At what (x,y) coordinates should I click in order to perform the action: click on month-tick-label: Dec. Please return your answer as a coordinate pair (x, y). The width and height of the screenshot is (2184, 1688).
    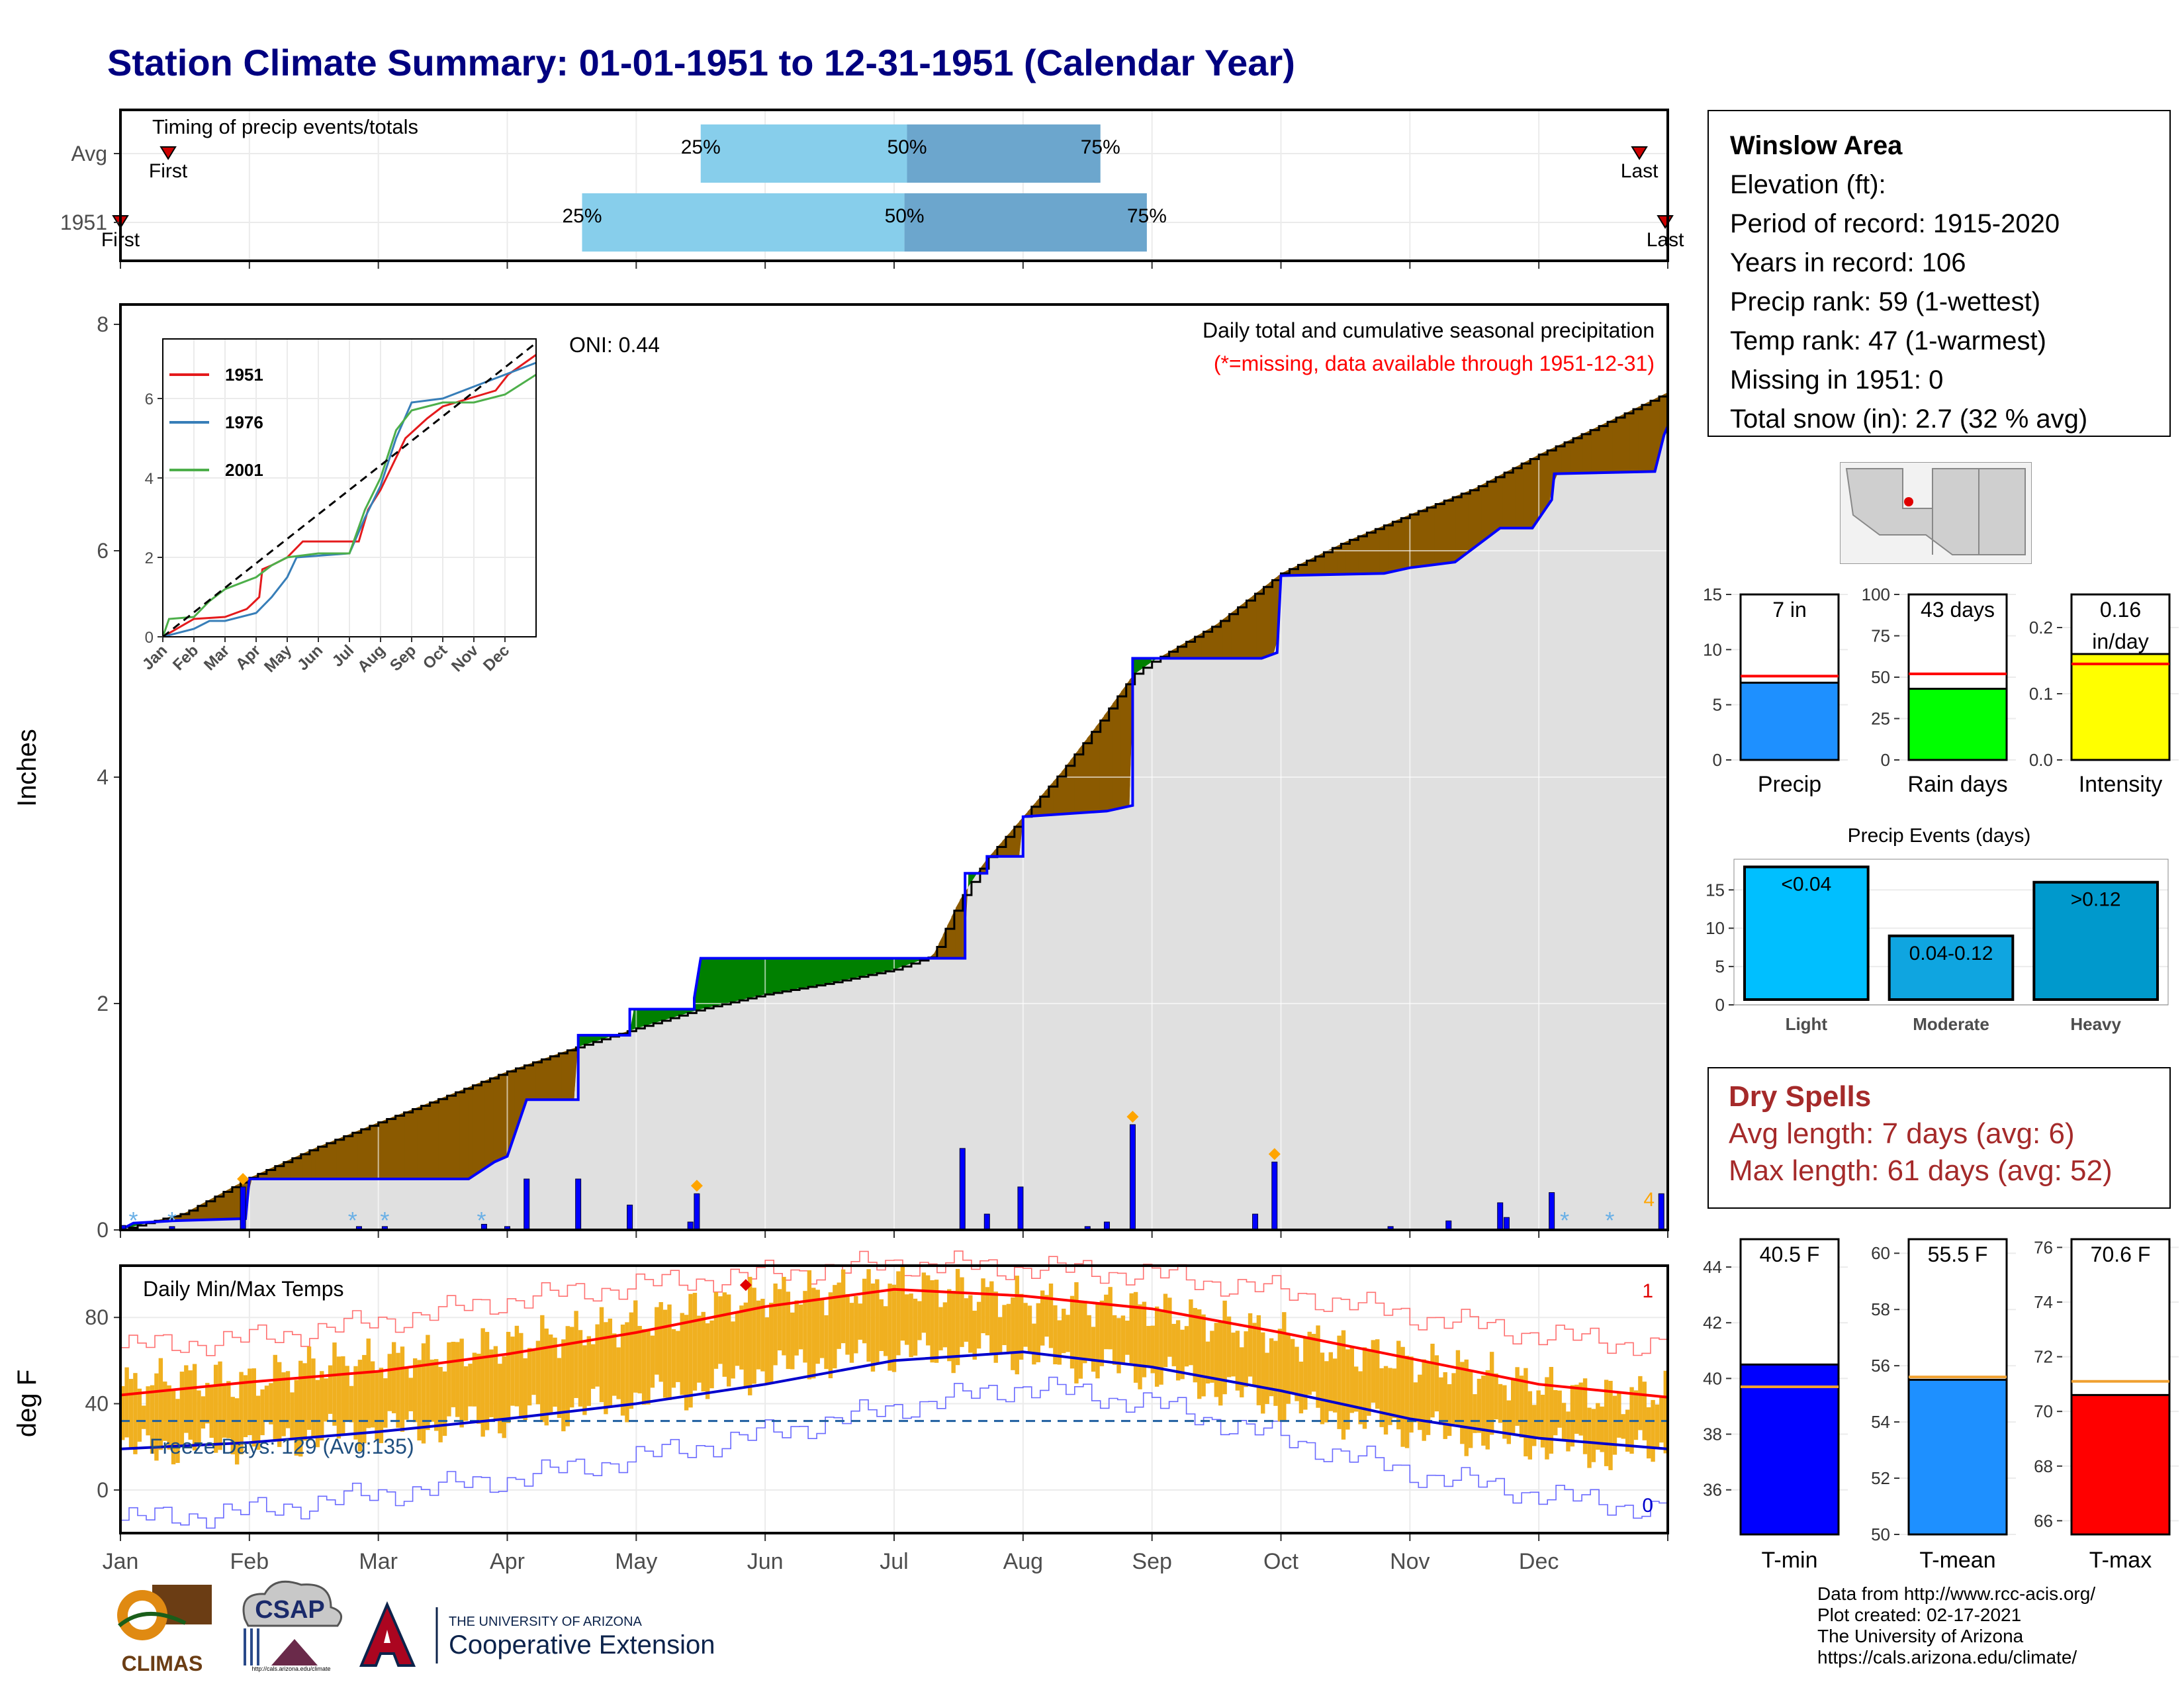
    Looking at the image, I should click on (1539, 1561).